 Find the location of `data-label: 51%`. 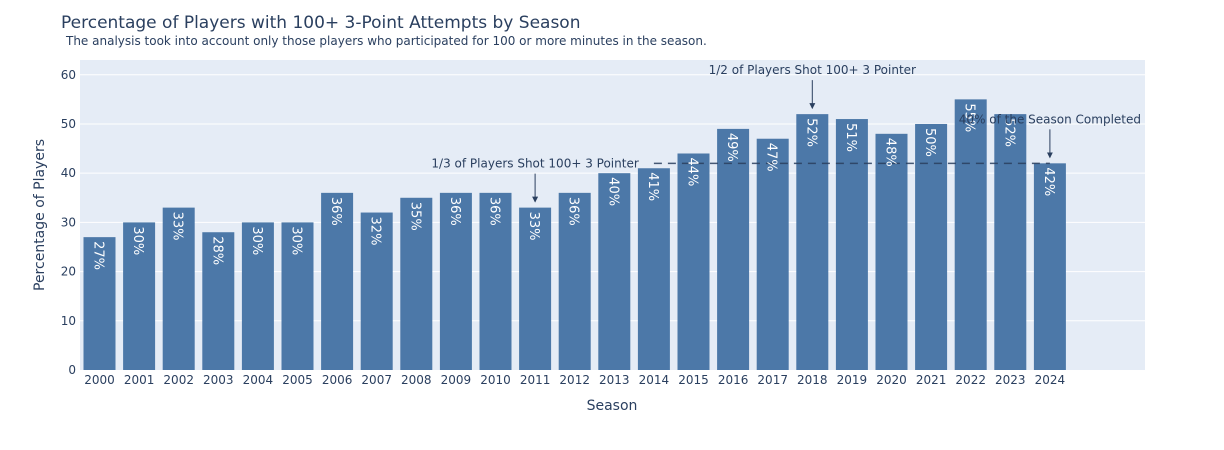

data-label: 51% is located at coordinates (850, 137).